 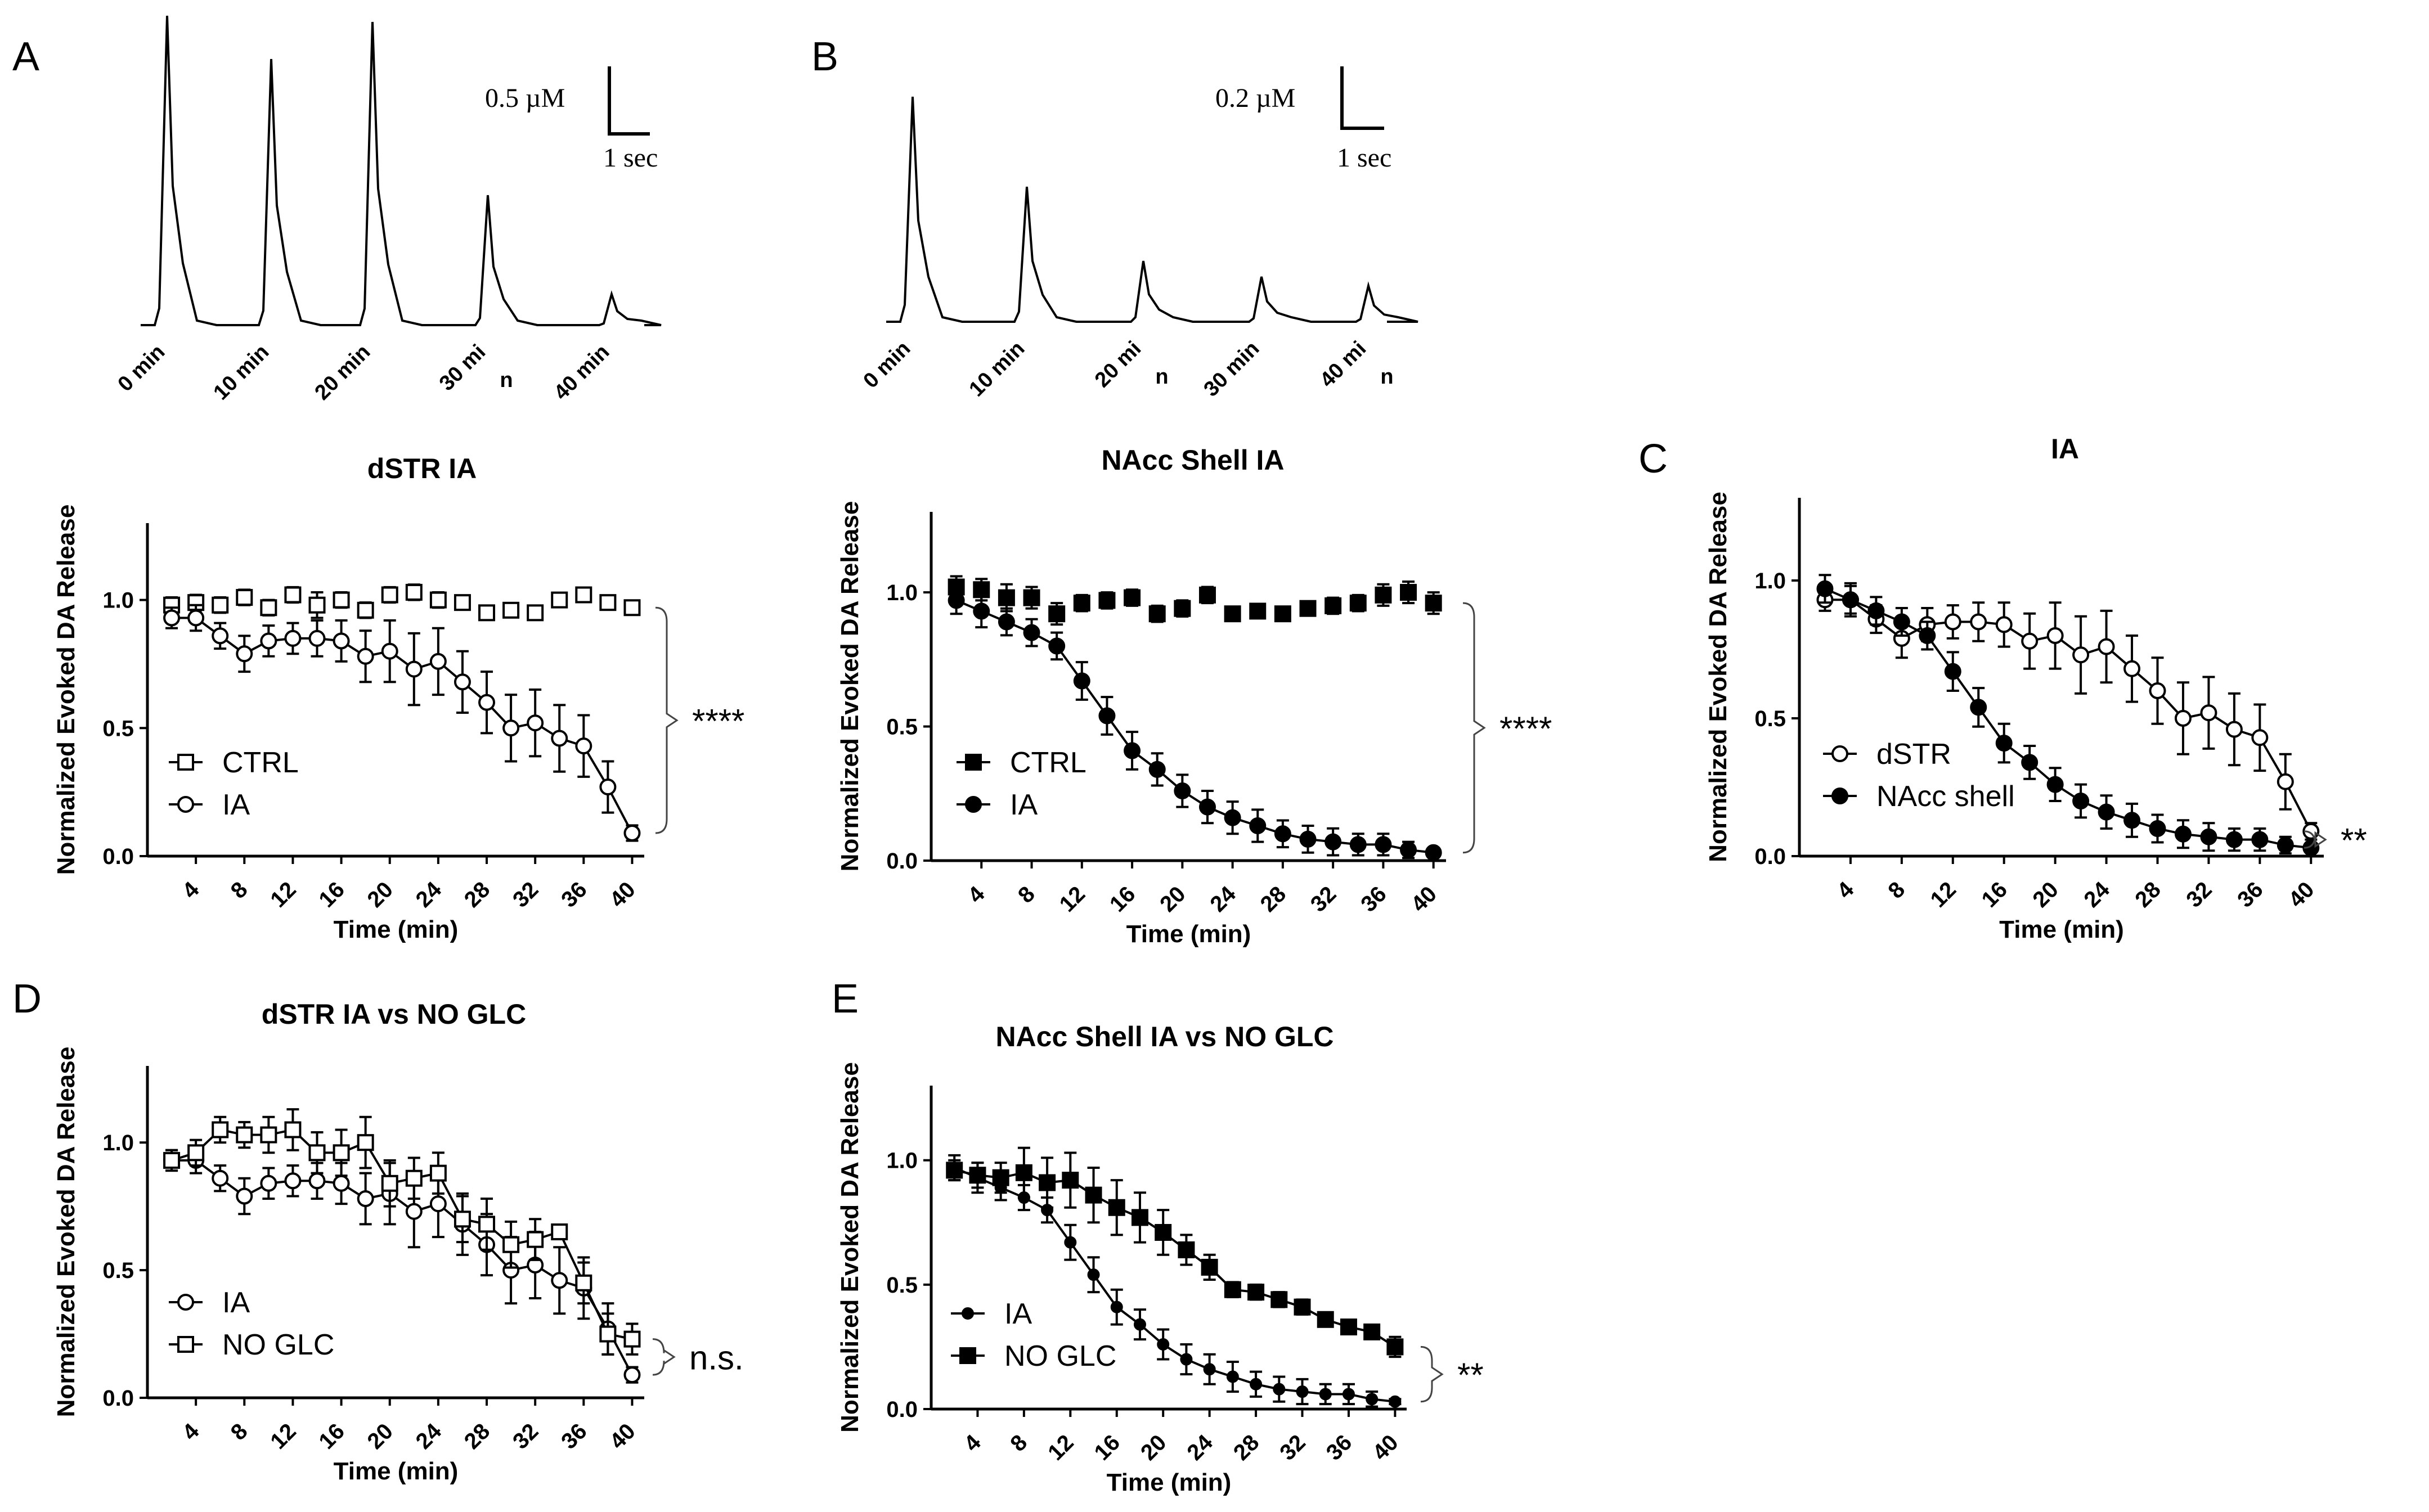 I want to click on x-axis-label: Time (min), so click(x=1188, y=934).